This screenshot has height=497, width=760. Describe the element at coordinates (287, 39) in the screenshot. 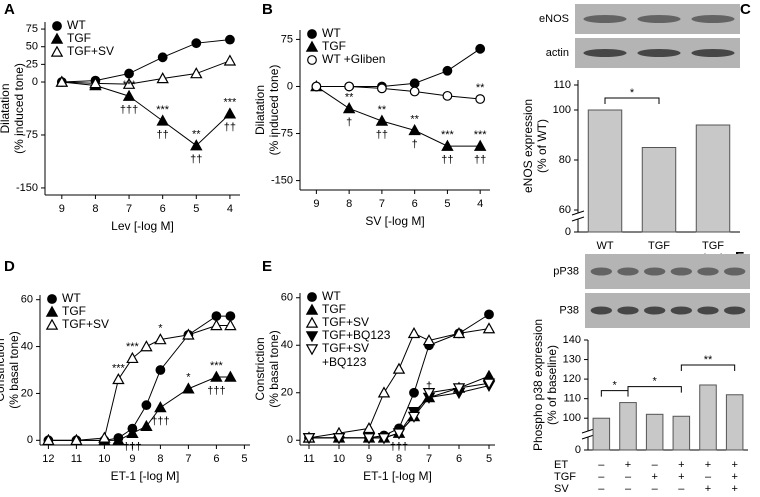

I see `y-tick-label: 75` at that location.